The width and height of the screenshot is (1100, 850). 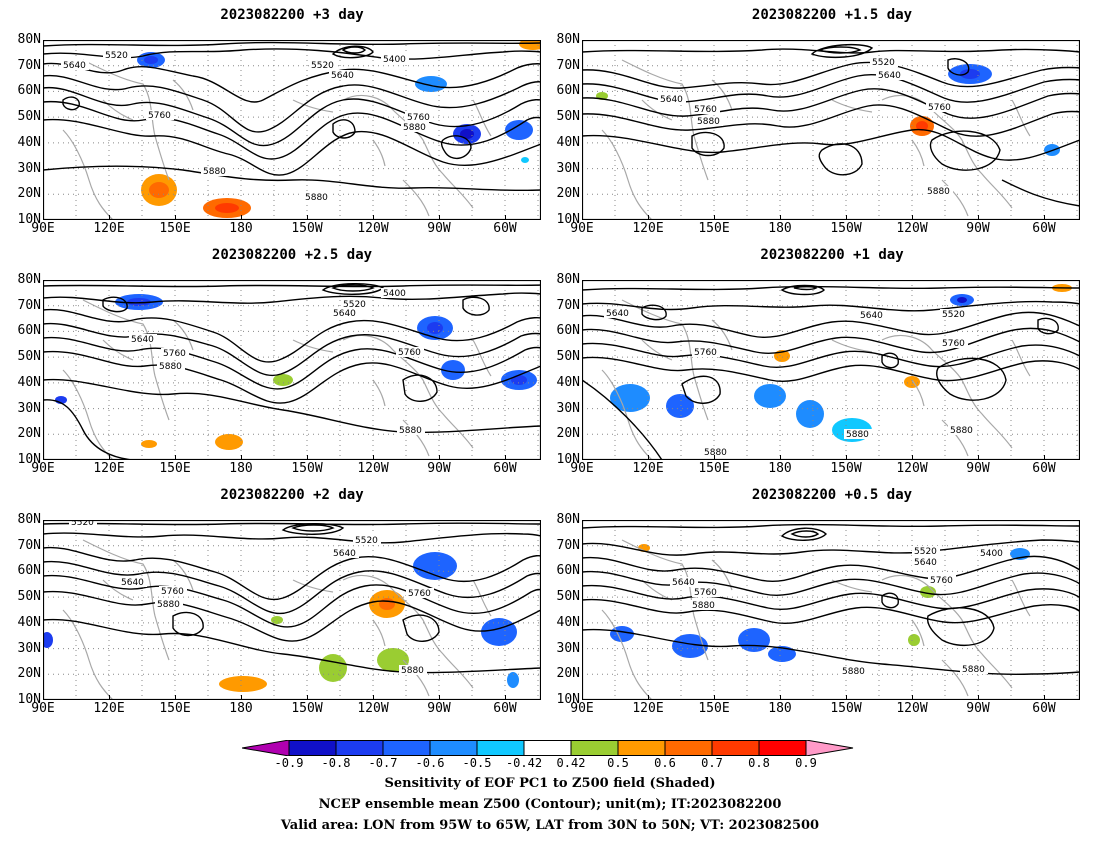 What do you see at coordinates (759, 763) in the screenshot?
I see `colorbar-label: 0.8` at bounding box center [759, 763].